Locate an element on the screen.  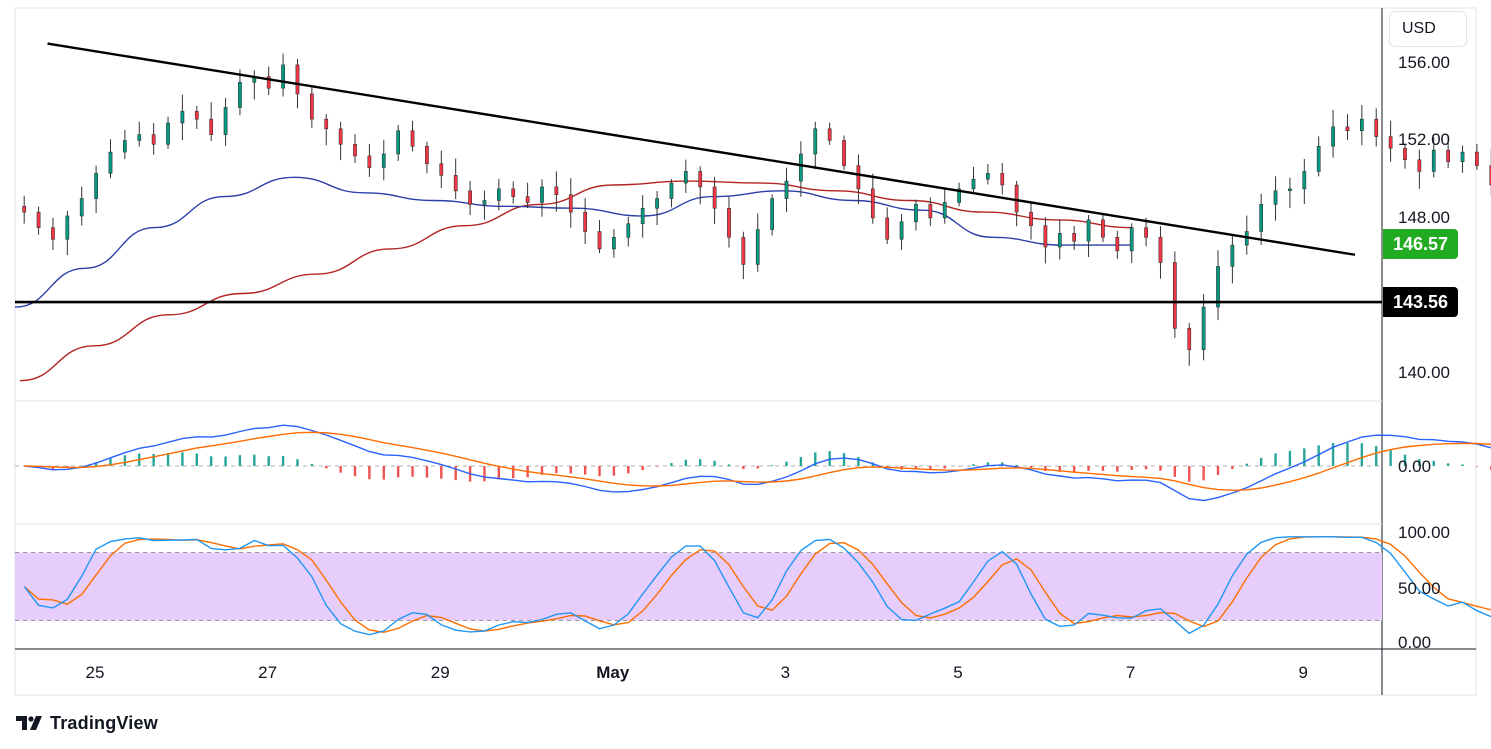
macd-line is located at coordinates (757, 463).